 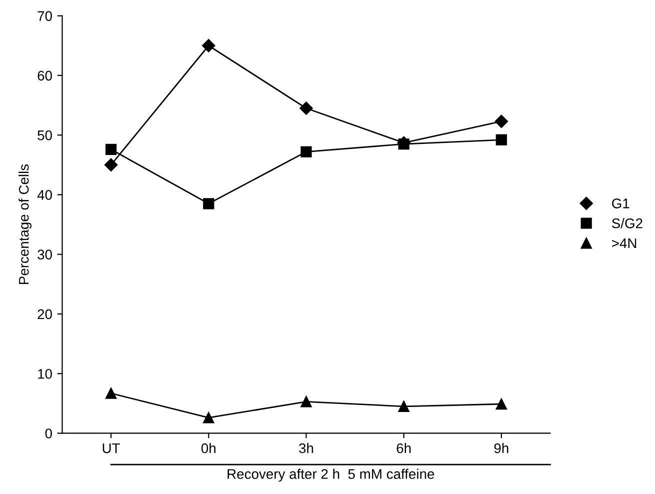 What do you see at coordinates (208, 448) in the screenshot?
I see `x-tick-label: 0h` at bounding box center [208, 448].